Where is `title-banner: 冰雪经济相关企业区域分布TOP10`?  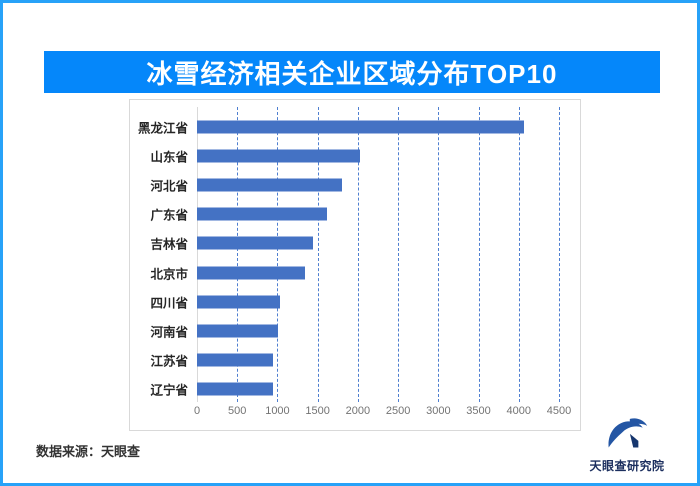
title-banner: 冰雪经济相关企业区域分布TOP10 is located at coordinates (352, 72).